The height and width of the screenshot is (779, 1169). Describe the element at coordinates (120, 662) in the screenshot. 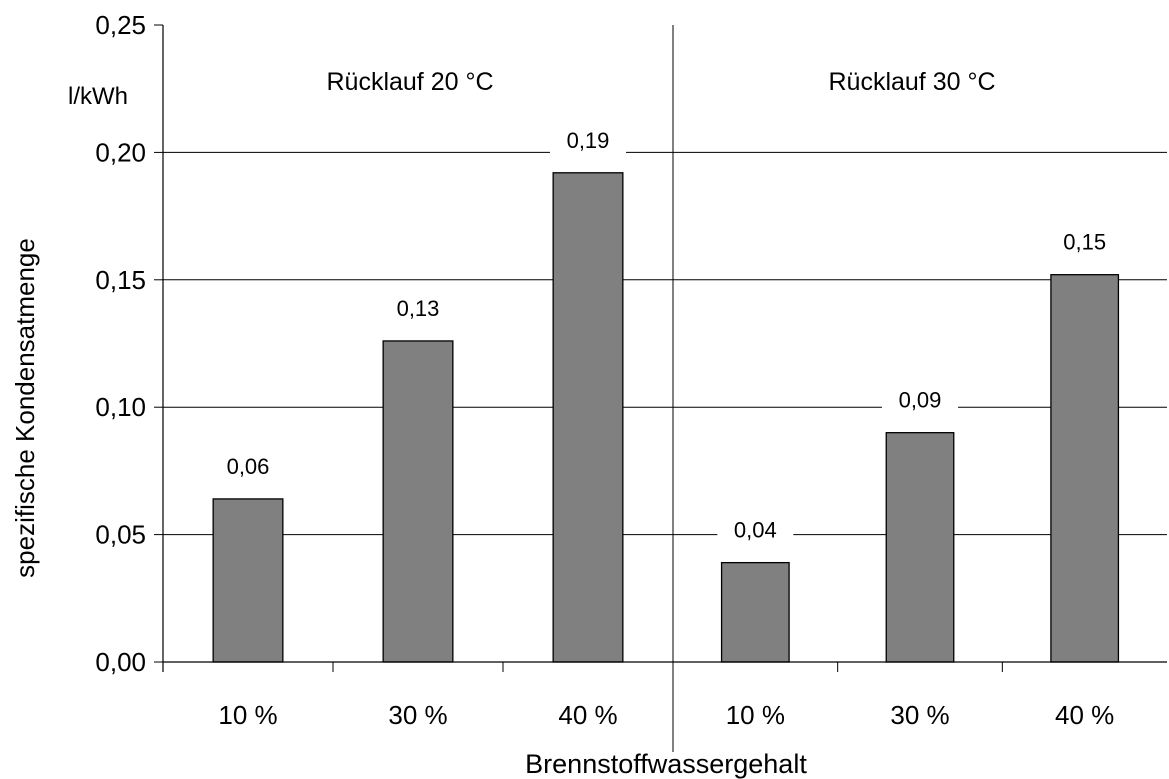

I see `y-tick-label: 0,00` at that location.